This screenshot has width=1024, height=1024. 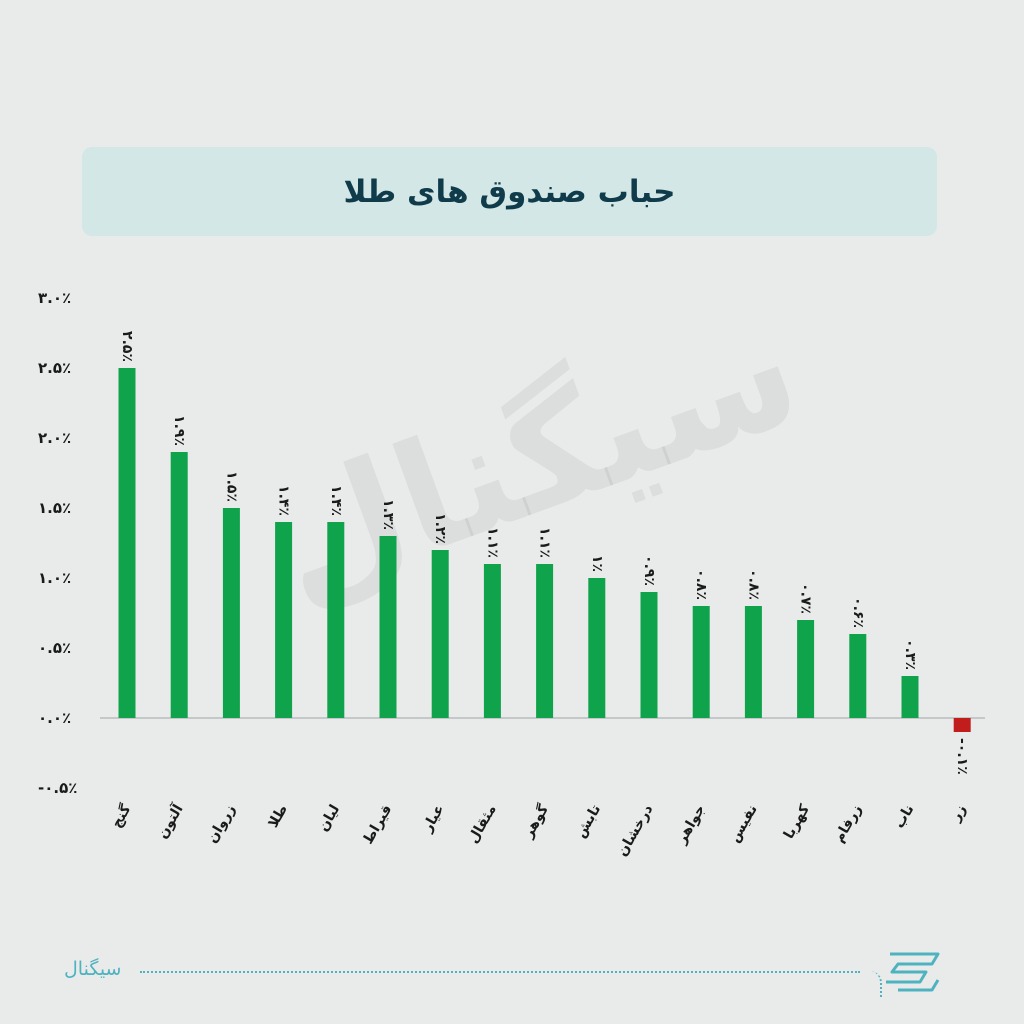 I want to click on data-label: ۱.۹٪, so click(x=179, y=430).